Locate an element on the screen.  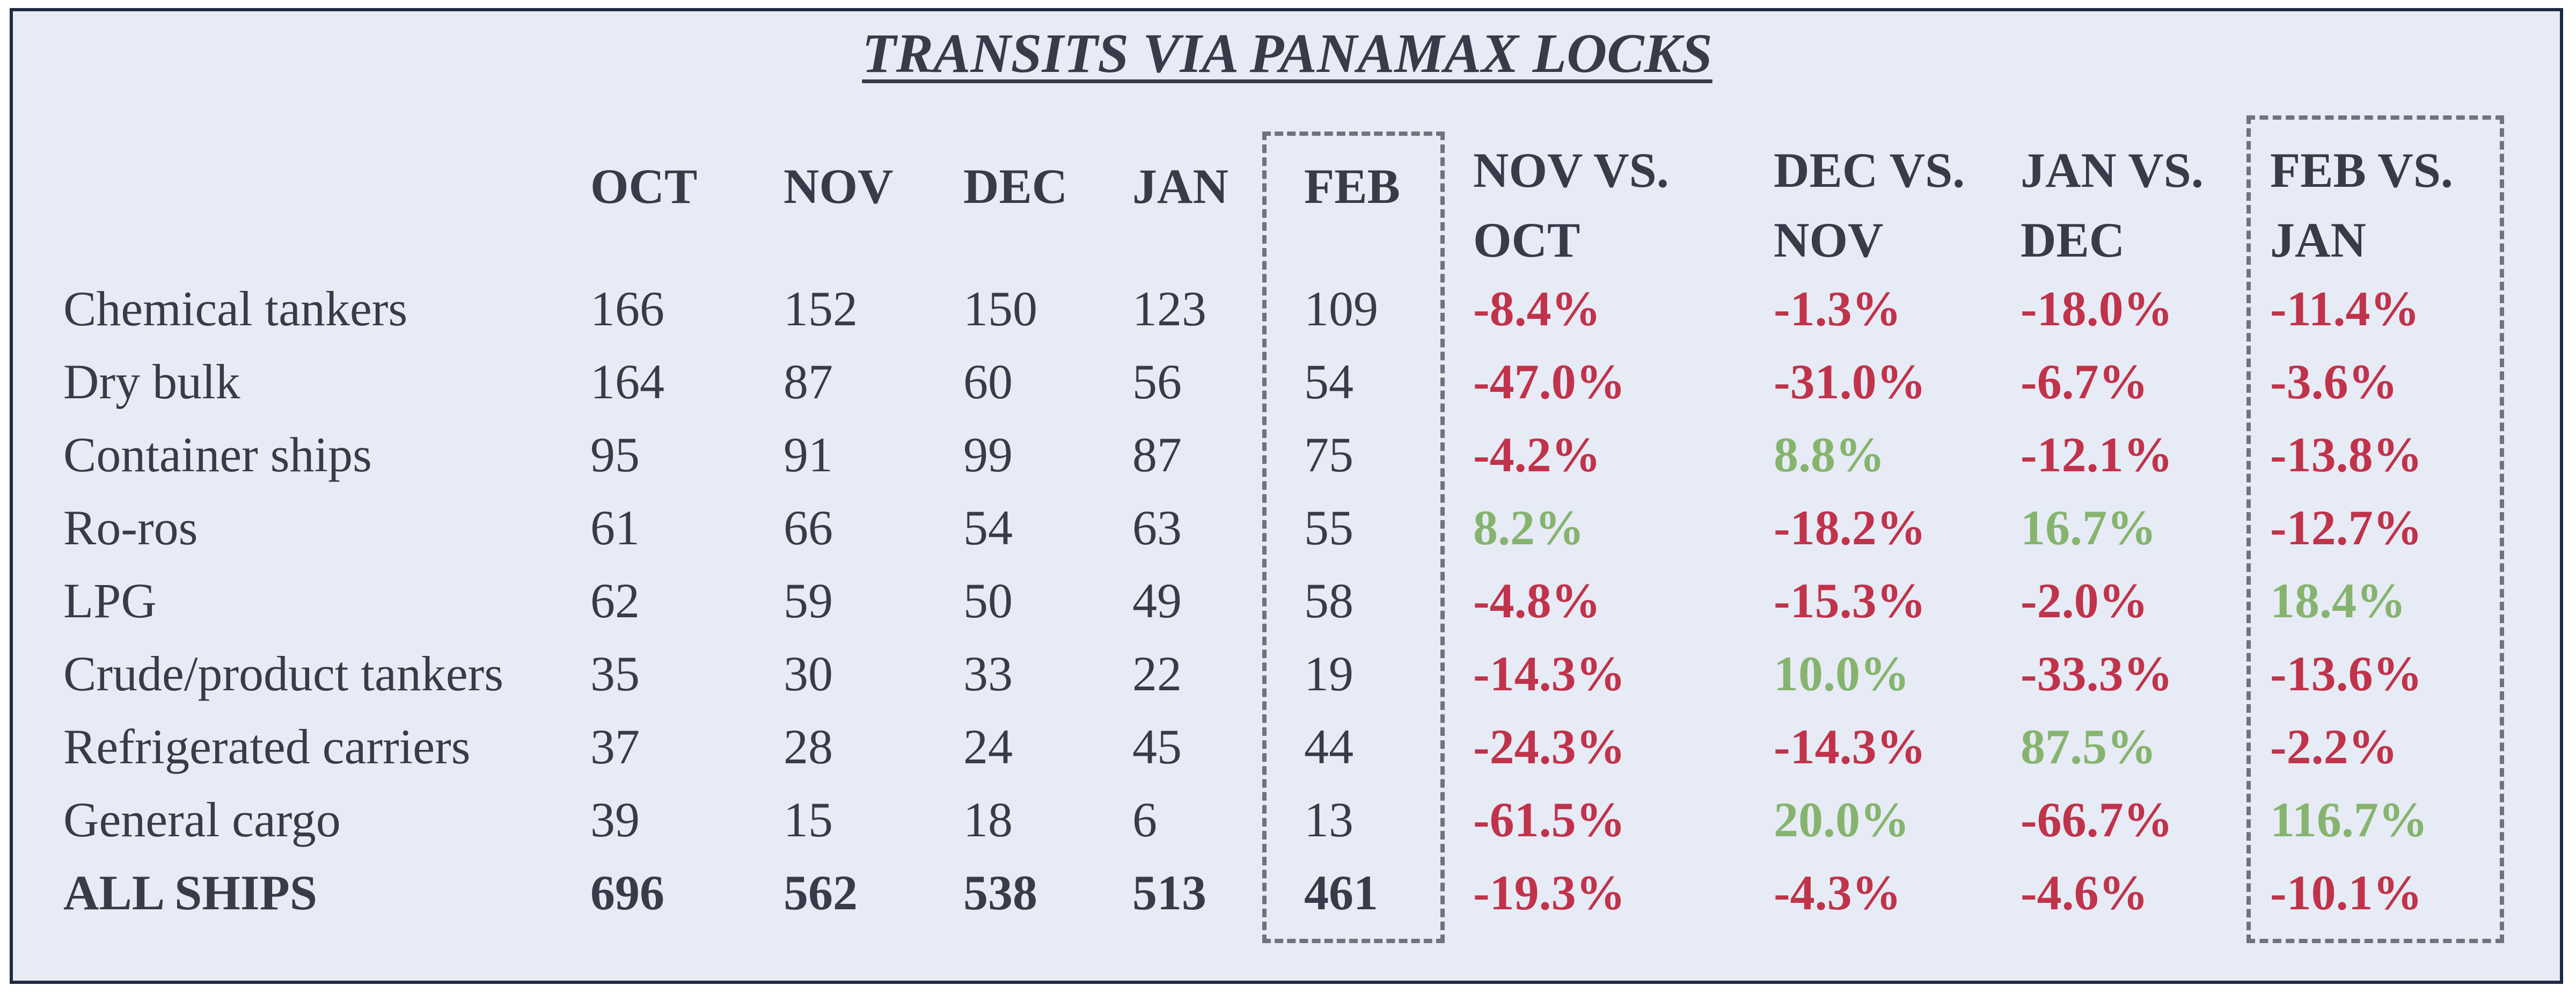
table-cell-change: -66.7% is located at coordinates (2097, 819).